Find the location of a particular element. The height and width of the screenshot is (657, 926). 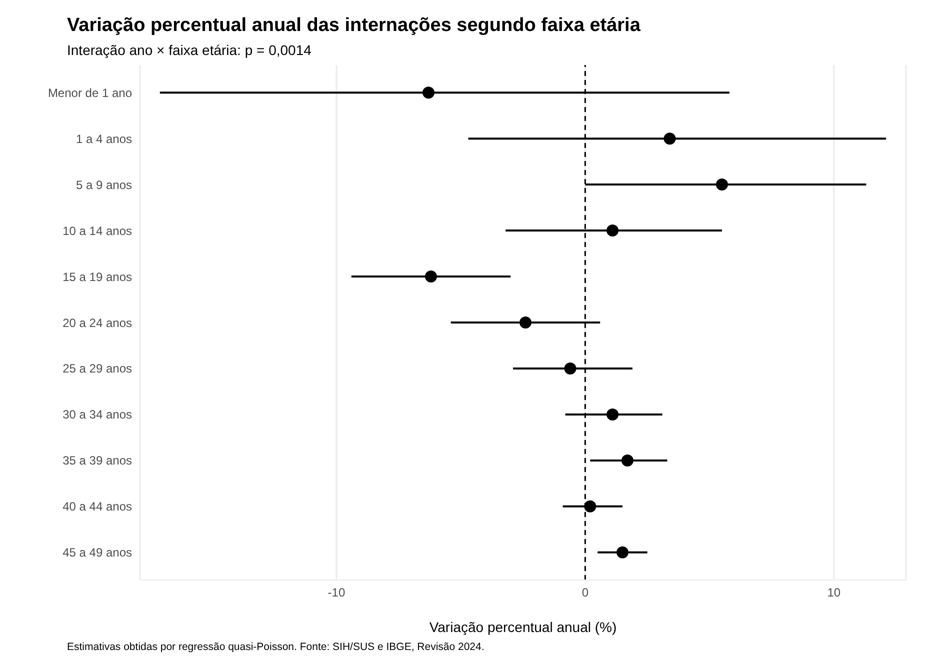

chart-subtitle: Interação ano × faixa etária: p = 0,0014 is located at coordinates (189, 50).